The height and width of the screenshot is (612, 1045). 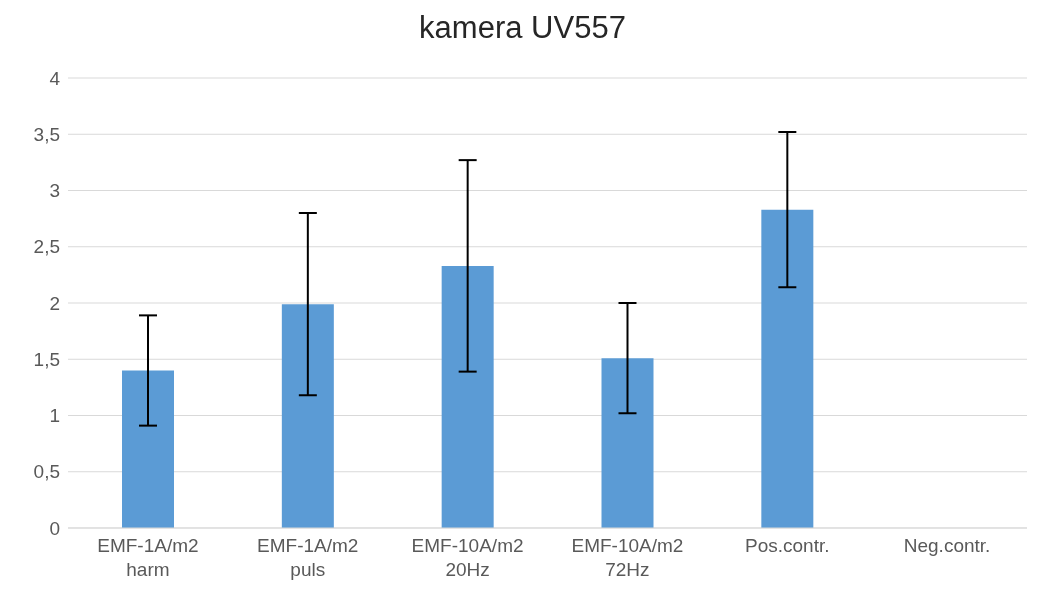 What do you see at coordinates (467, 557) in the screenshot?
I see `x-tick-label: EMF-10A/m2 20Hz` at bounding box center [467, 557].